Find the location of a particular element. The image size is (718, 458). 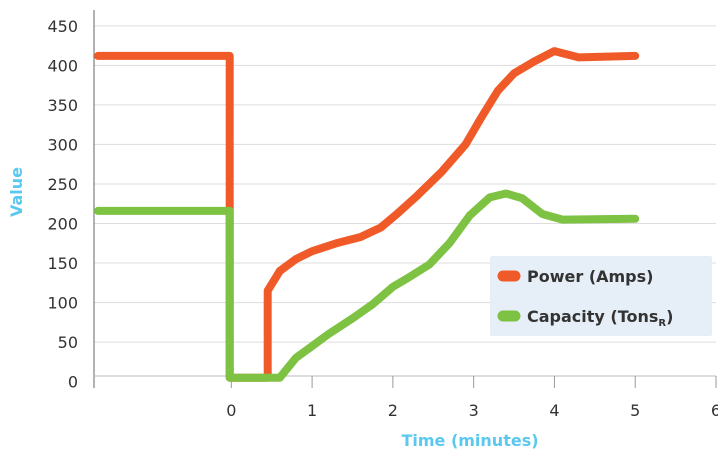

y-tick-labels: 0 50 100 150 200 250 300 350 400 450 is located at coordinates (62, 204).